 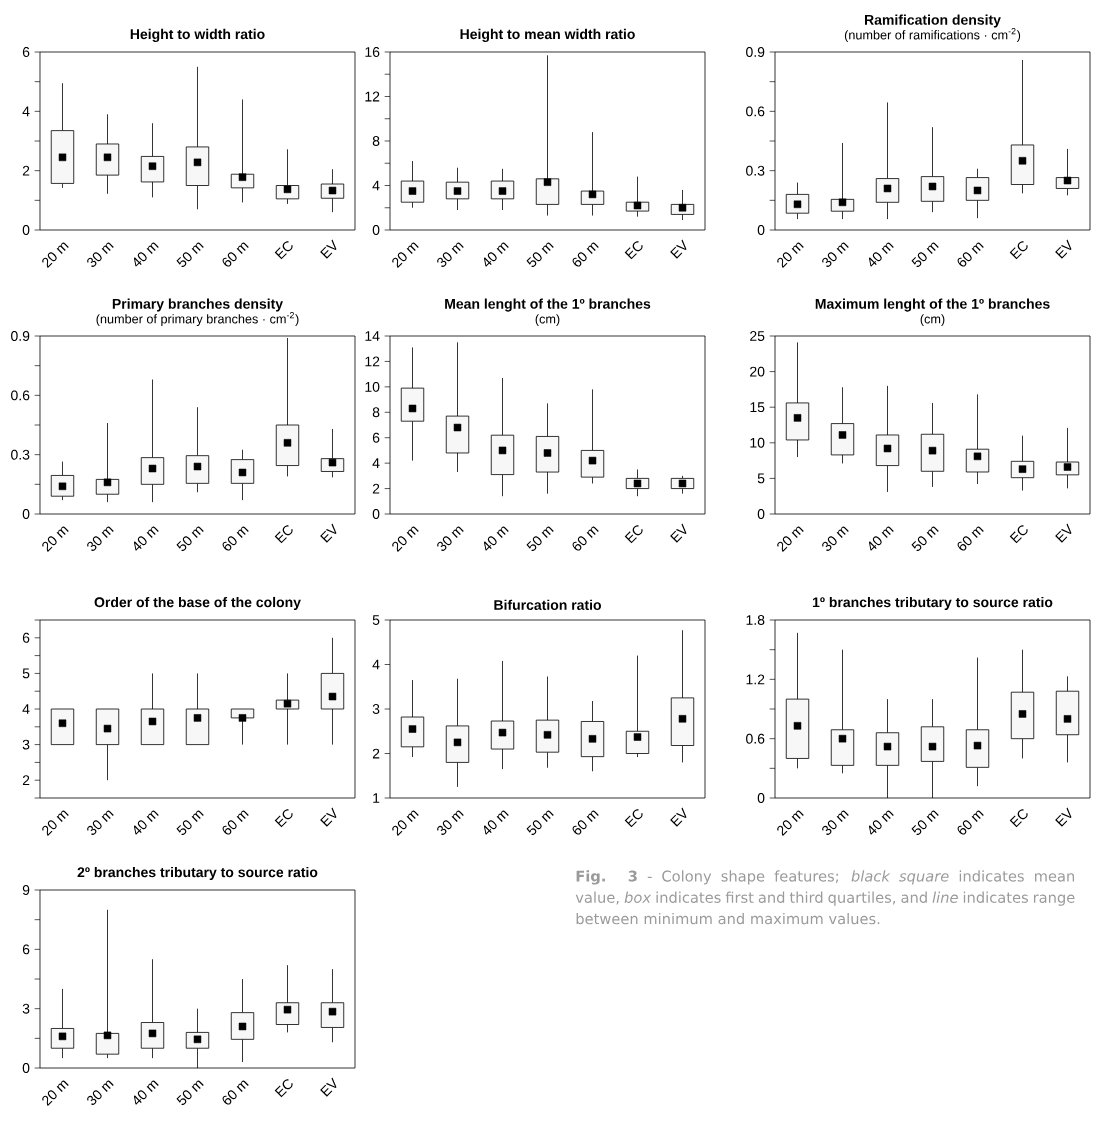 I want to click on y-tick-label: 16, so click(x=372, y=52).